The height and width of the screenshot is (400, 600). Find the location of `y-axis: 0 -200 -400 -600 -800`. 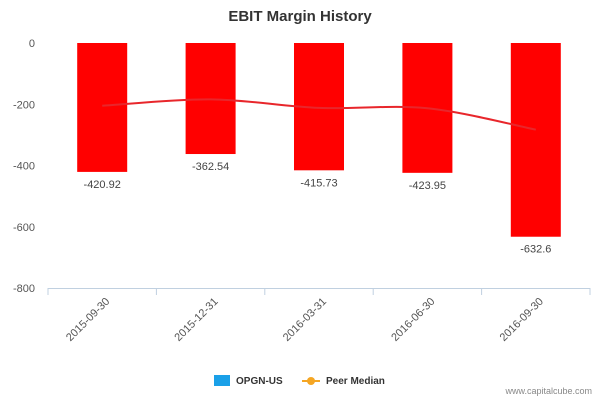

y-axis: 0 -200 -400 -600 -800 is located at coordinates (24, 166).